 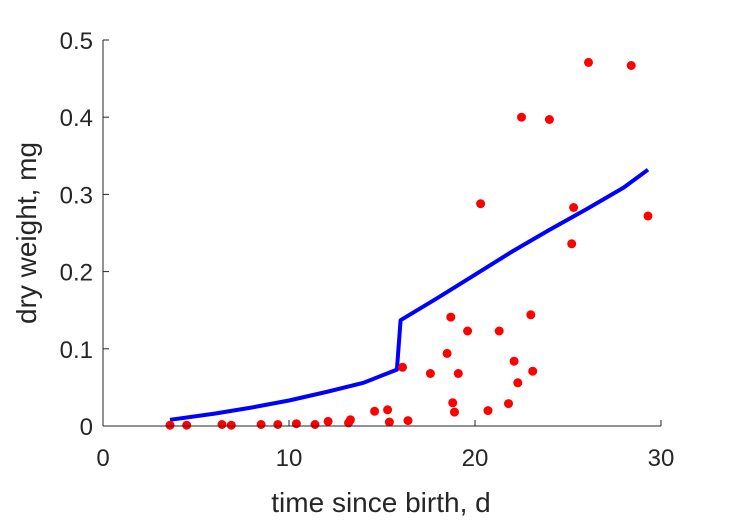 What do you see at coordinates (76, 350) in the screenshot?
I see `y-tick-label: 0.1` at bounding box center [76, 350].